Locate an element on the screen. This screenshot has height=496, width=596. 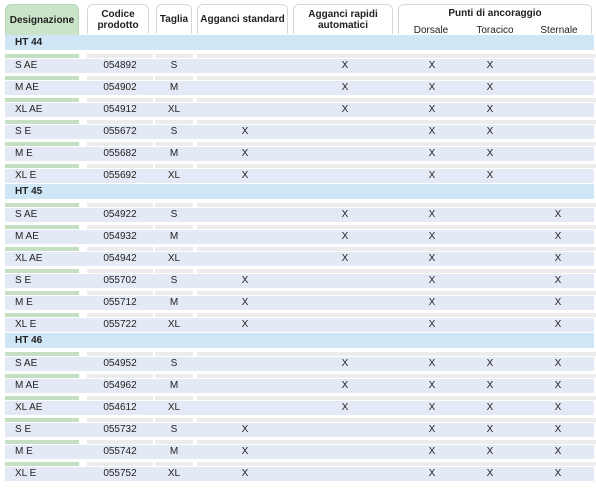
codice-cell: 054962 is located at coordinates (120, 385).